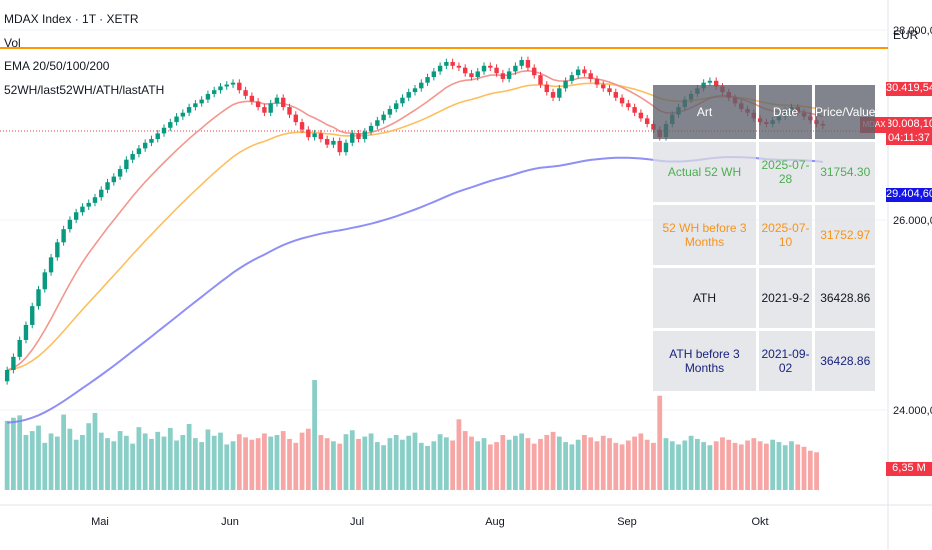  What do you see at coordinates (764, 298) in the screenshot?
I see `table-row: ATH 2021-9-2 36428.86` at bounding box center [764, 298].